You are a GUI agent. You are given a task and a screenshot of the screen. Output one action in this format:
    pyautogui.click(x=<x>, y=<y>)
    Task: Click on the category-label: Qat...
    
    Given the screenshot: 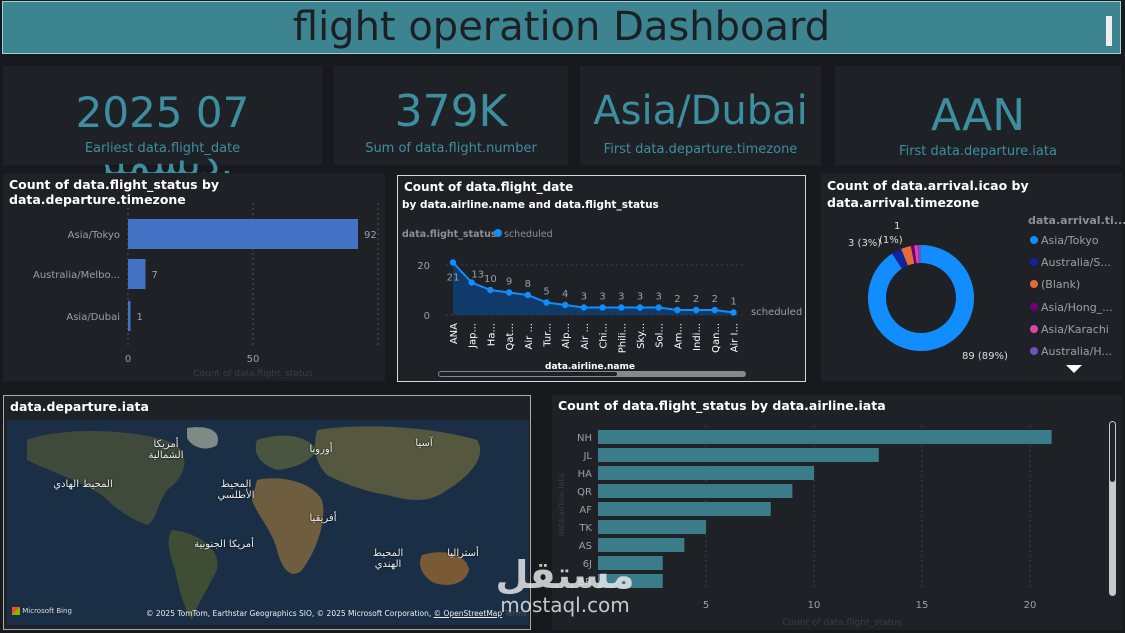 What is the action you would take?
    pyautogui.click(x=510, y=336)
    